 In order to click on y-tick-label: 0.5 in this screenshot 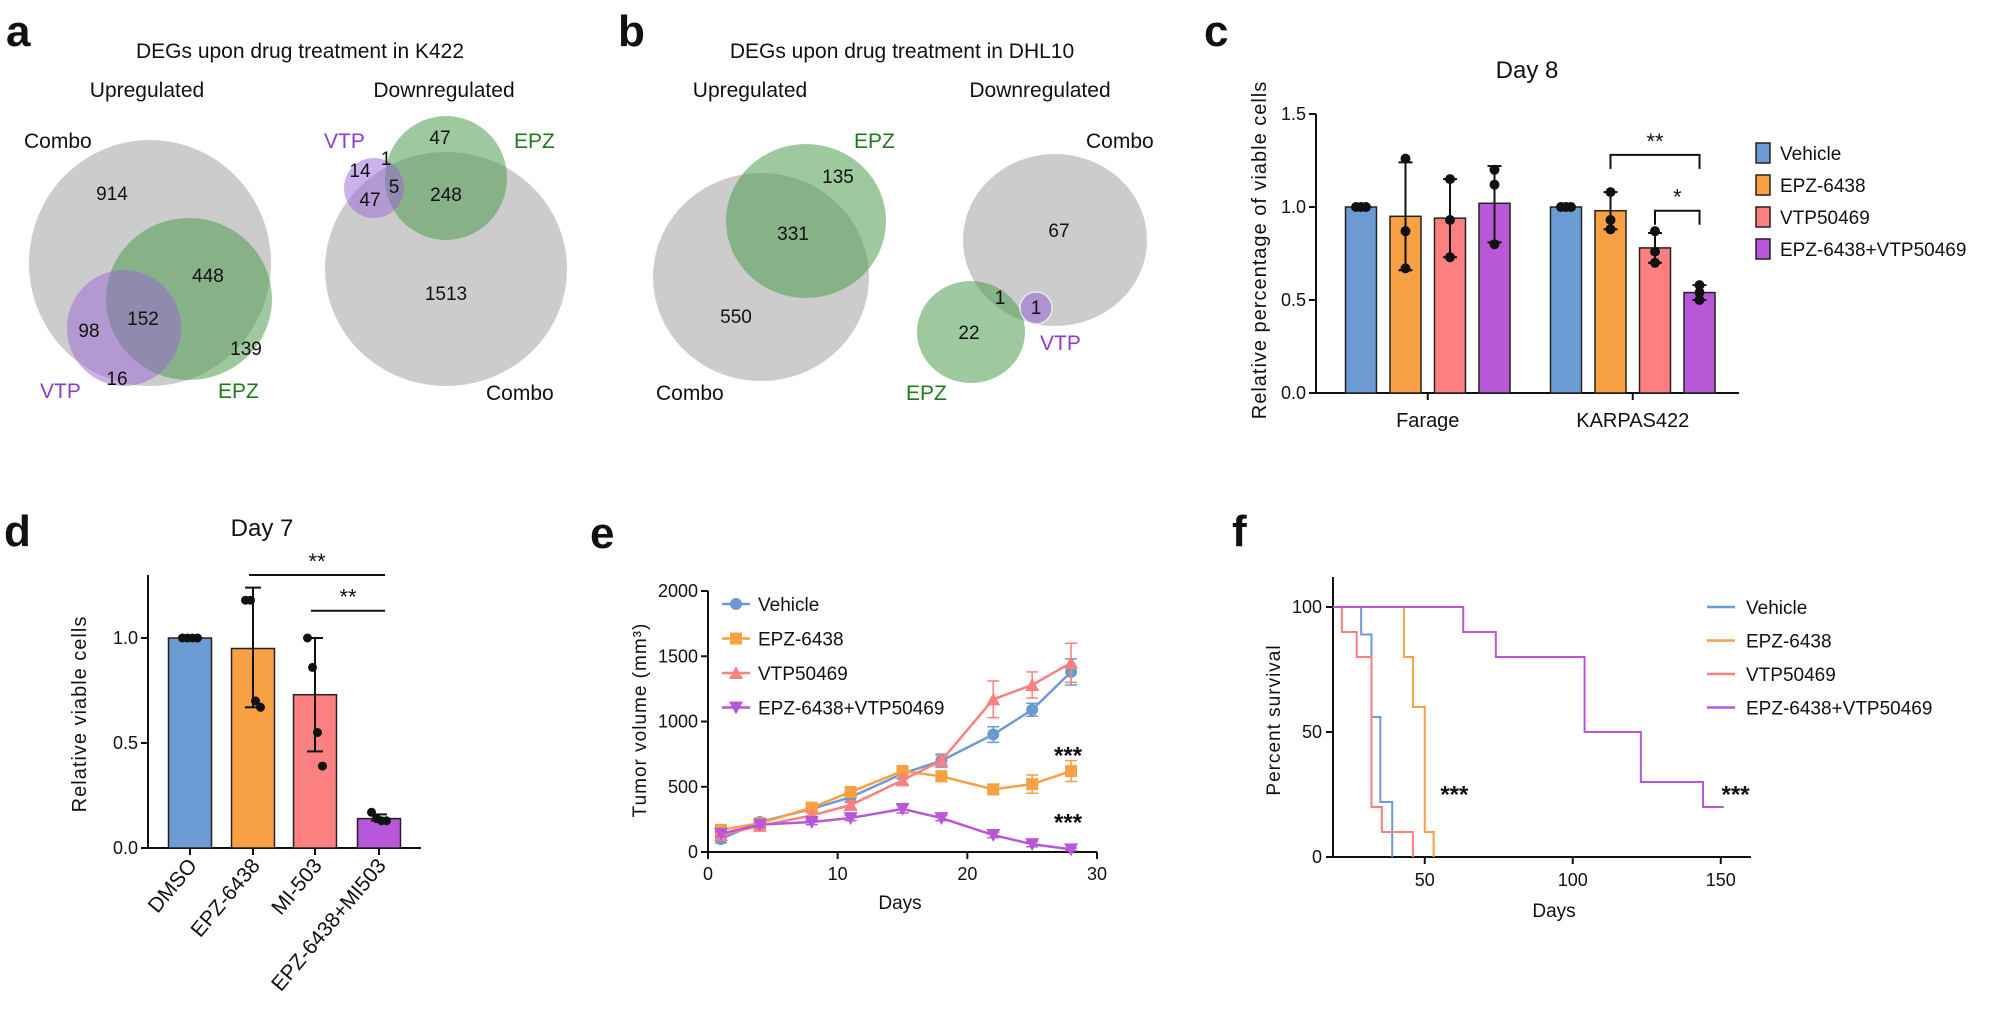, I will do `click(1293, 300)`.